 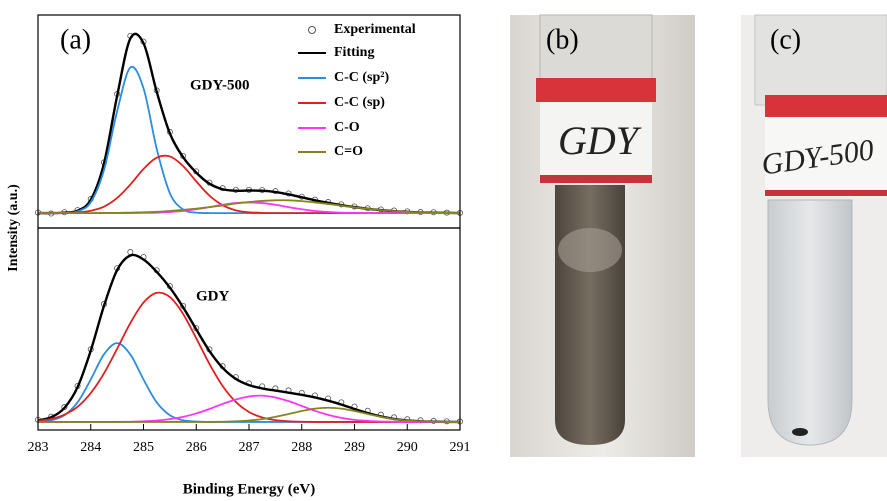 What do you see at coordinates (249, 489) in the screenshot?
I see `x-axis-label: Binding Energy (eV)` at bounding box center [249, 489].